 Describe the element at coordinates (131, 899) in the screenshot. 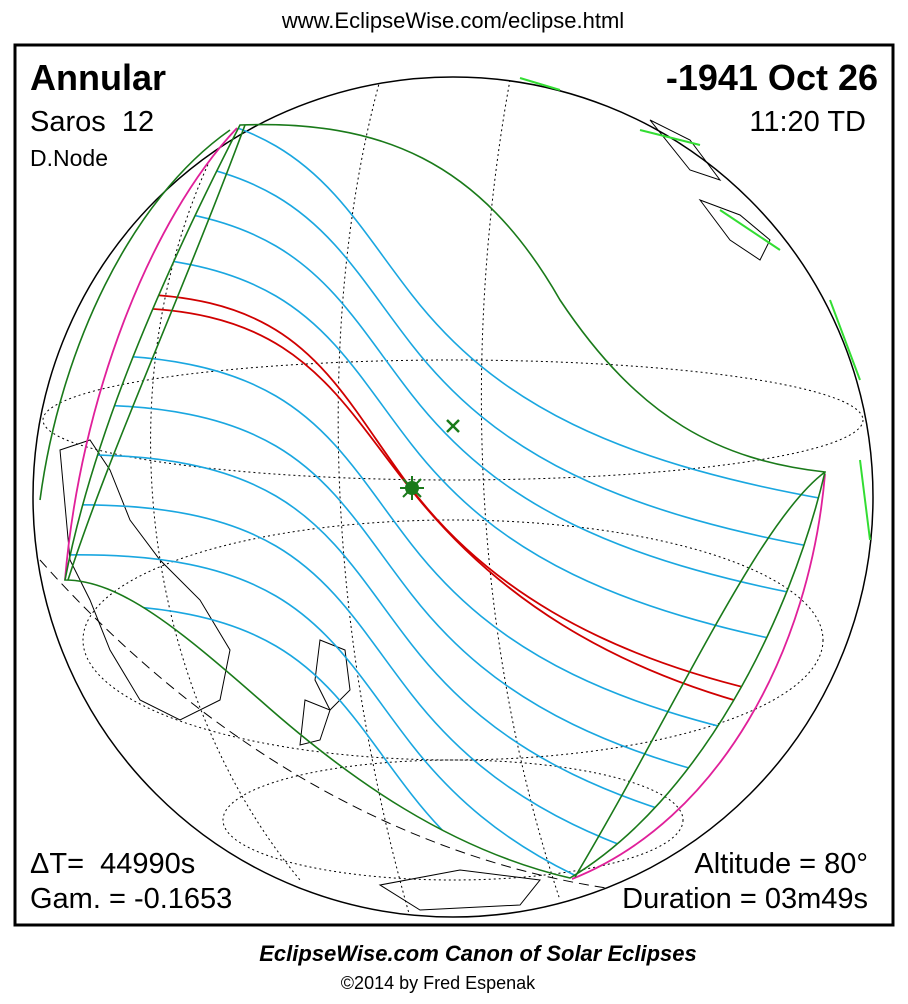

I see `gamma: Gam. = -0.1653` at that location.